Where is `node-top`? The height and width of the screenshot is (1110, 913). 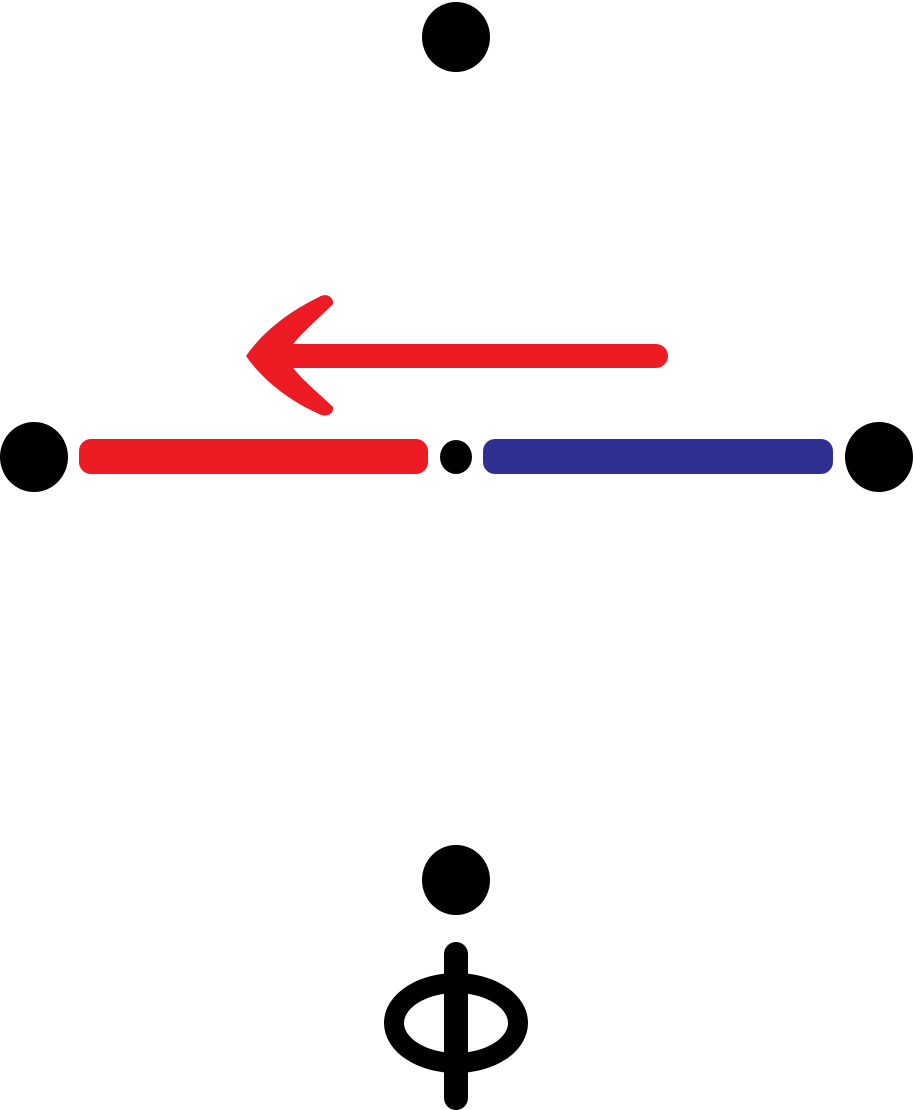 node-top is located at coordinates (456, 37).